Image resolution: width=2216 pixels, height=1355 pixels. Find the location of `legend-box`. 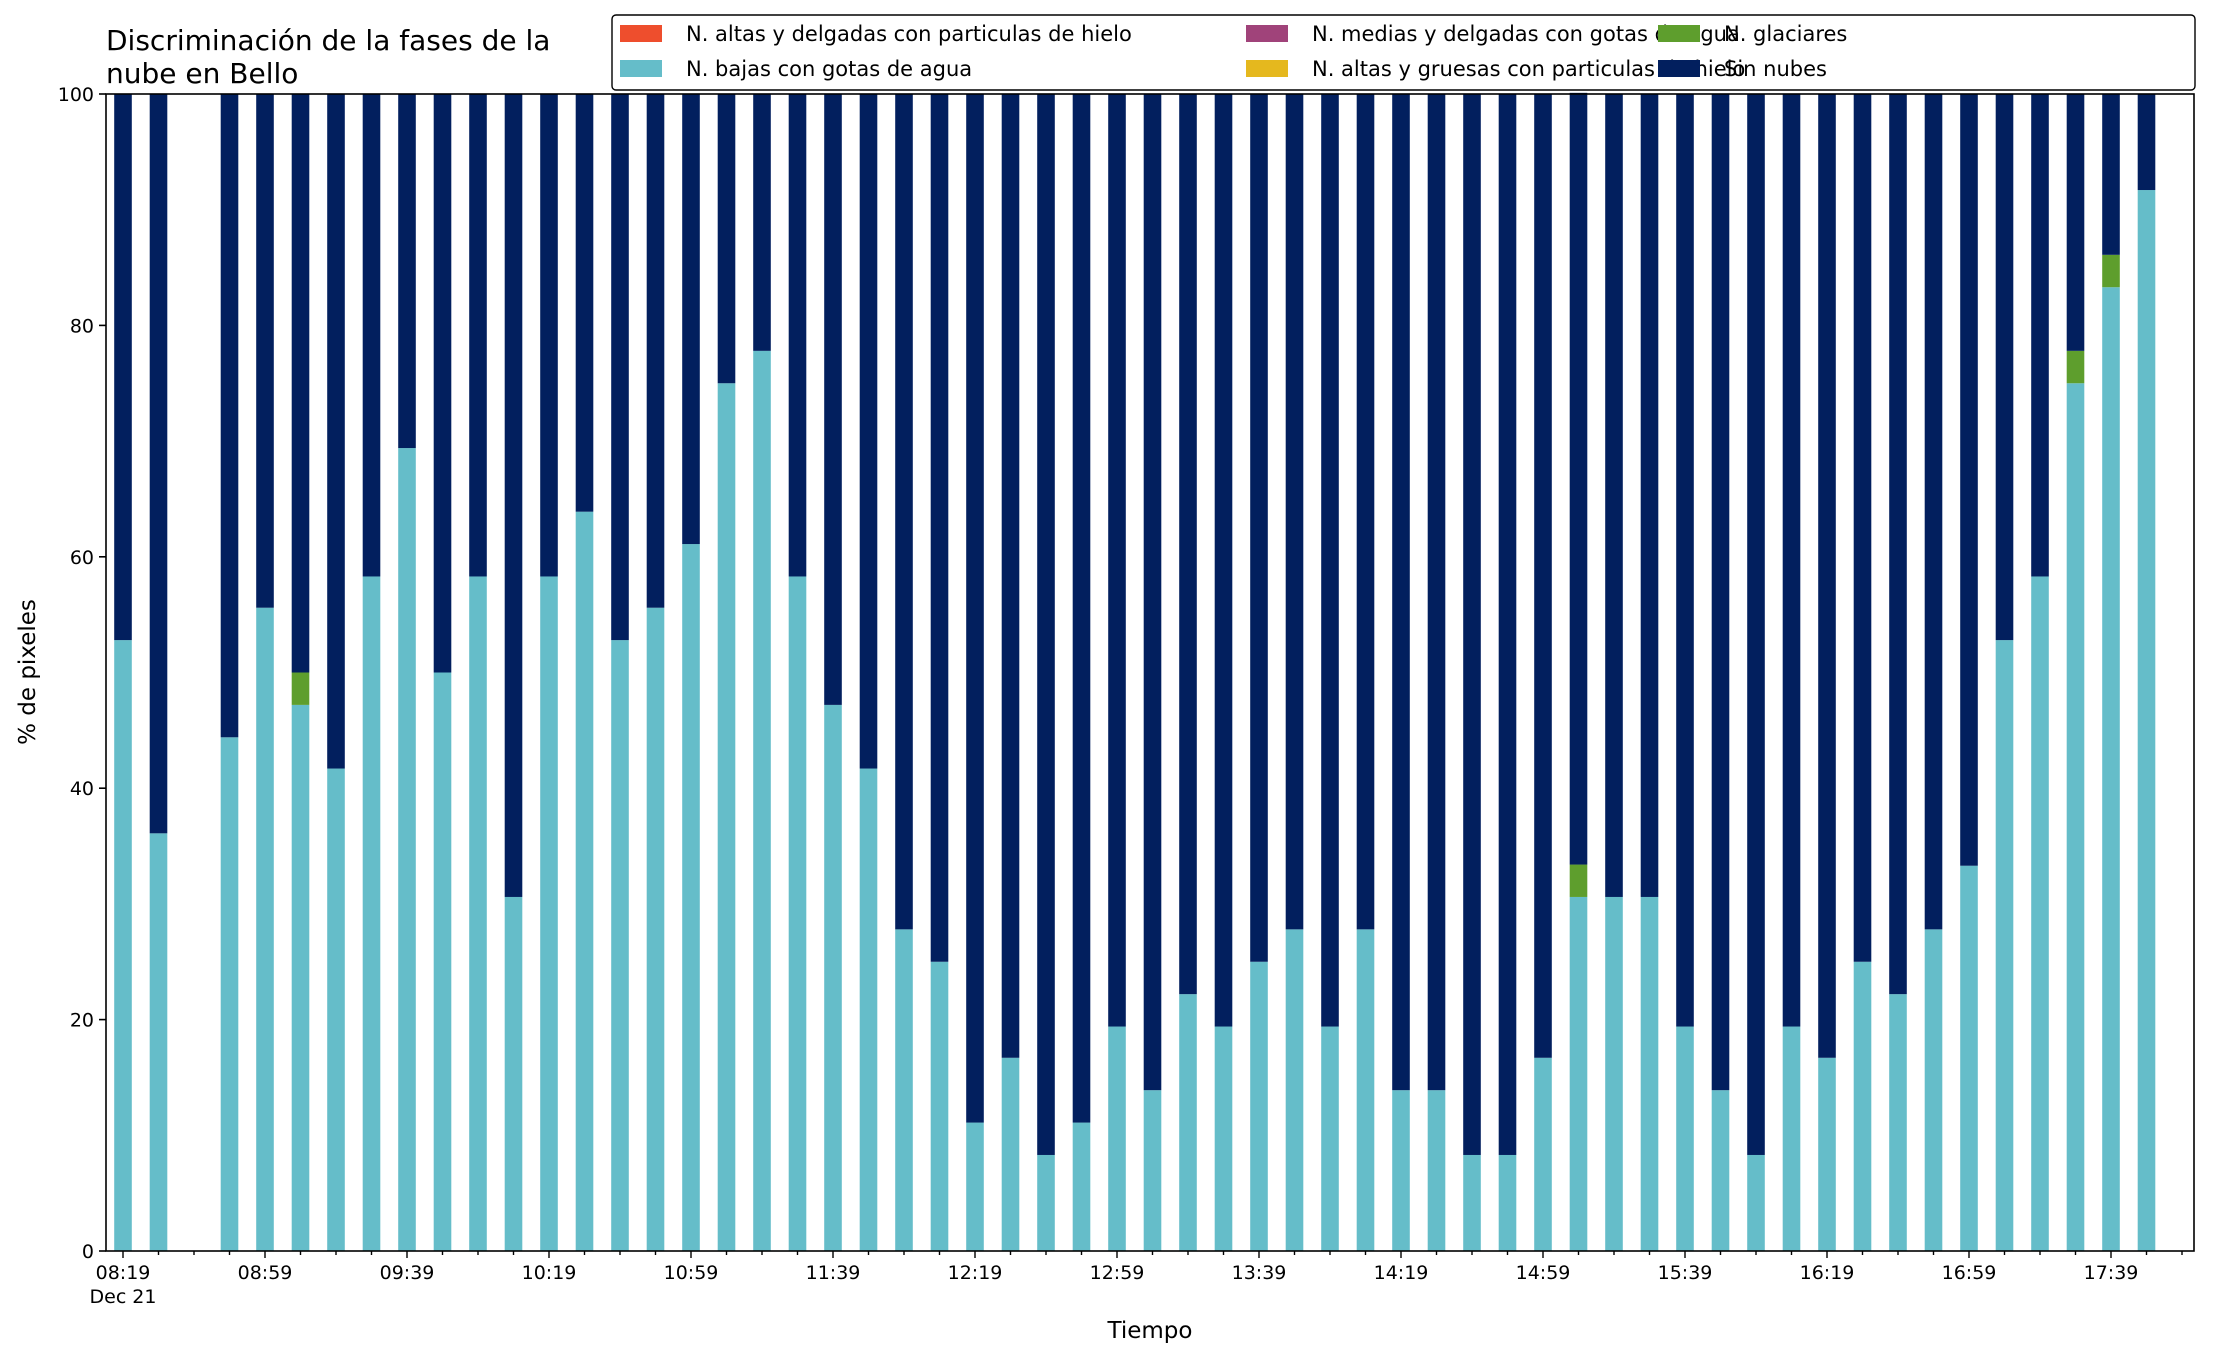

legend-box is located at coordinates (1403, 52).